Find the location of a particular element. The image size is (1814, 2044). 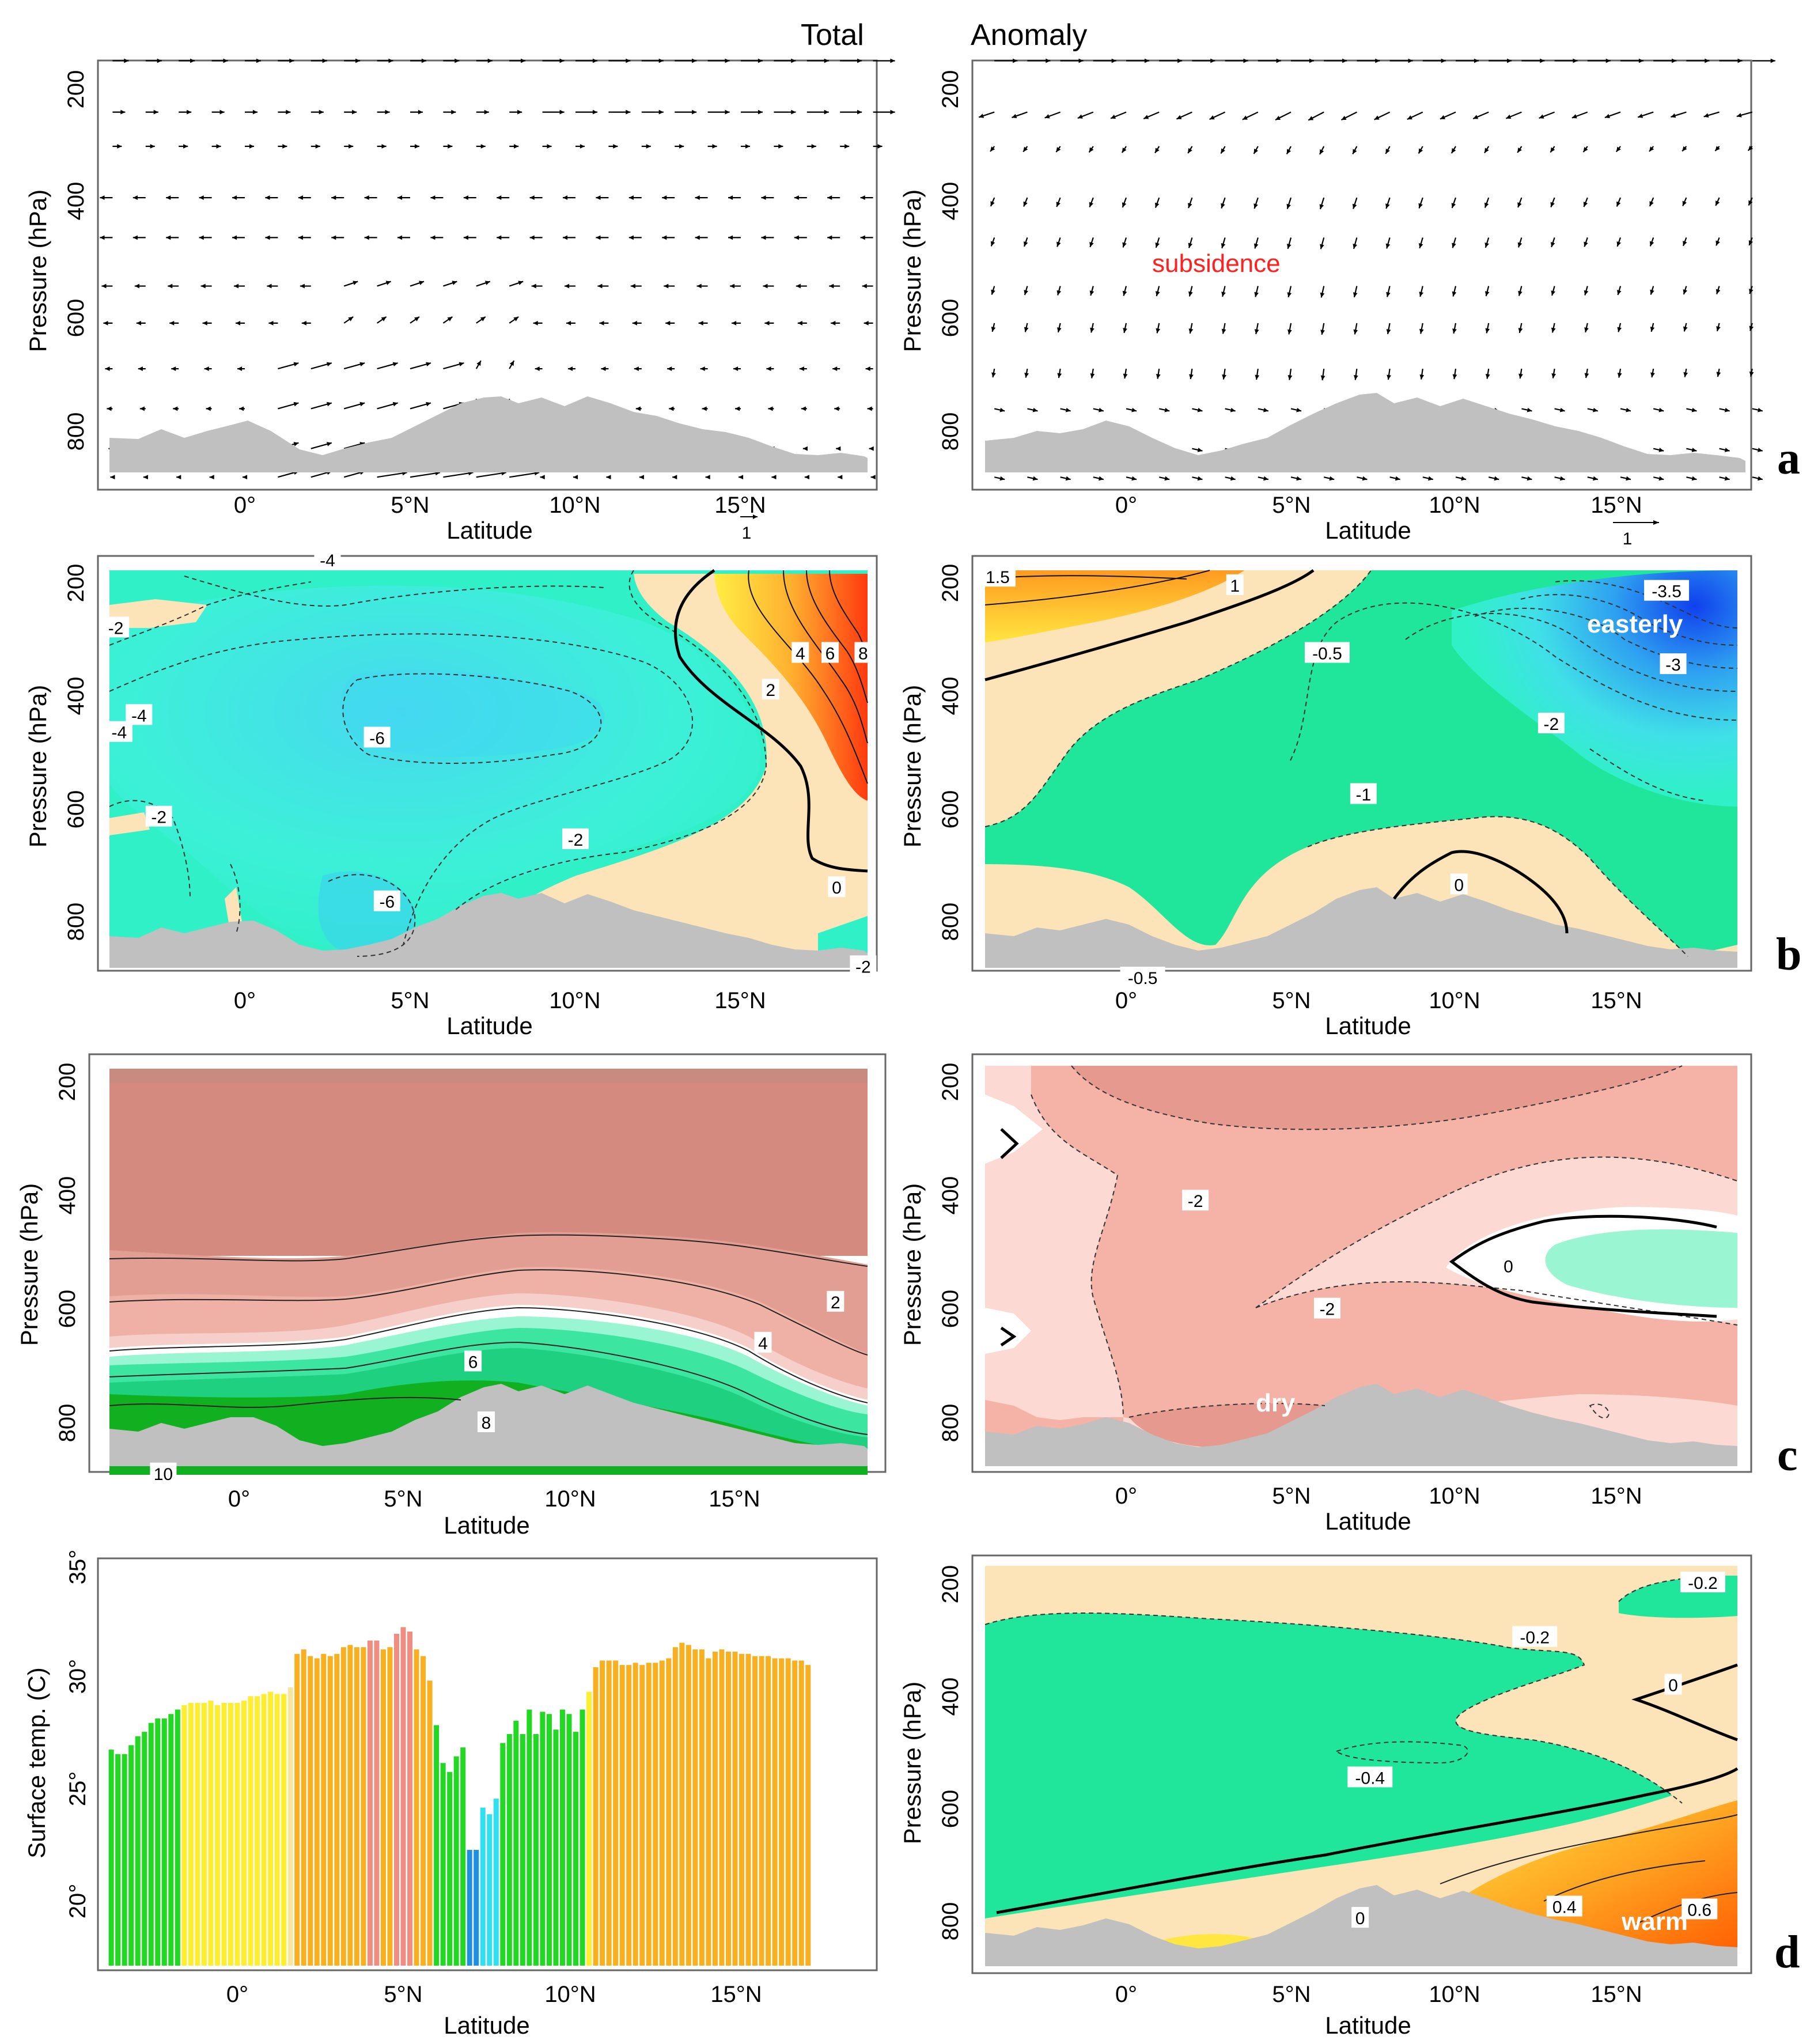

contour-labels: 1.5 1 -0.5 -2 -3.5 -3 -1 0 -0.5 is located at coordinates (1334, 777).